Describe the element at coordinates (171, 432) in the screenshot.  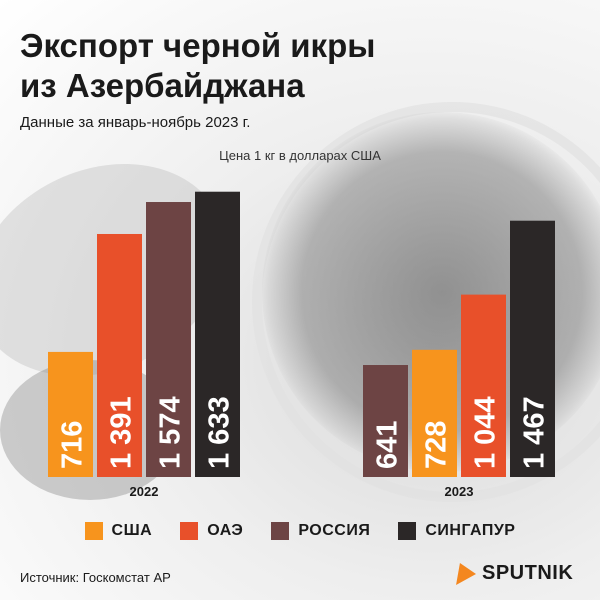
I see `bar-value-label: 1 574` at that location.